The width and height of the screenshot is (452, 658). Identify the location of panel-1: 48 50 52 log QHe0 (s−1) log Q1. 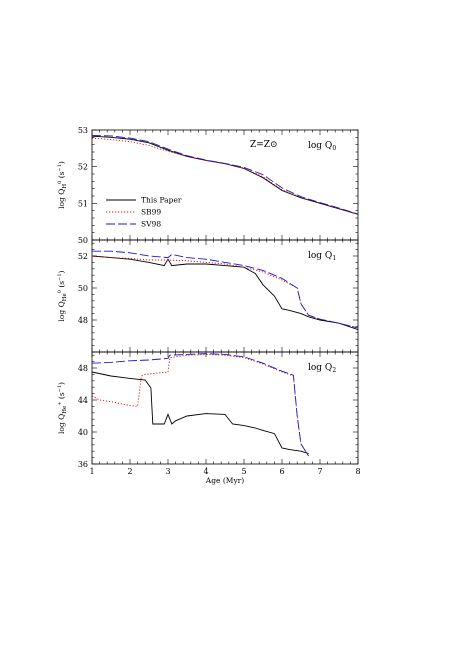
(208, 296).